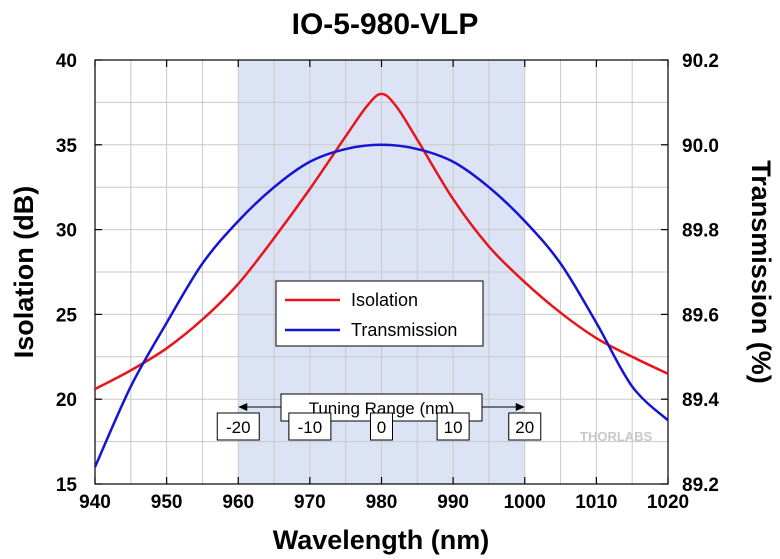  Describe the element at coordinates (700, 146) in the screenshot. I see `y2-tick-label: 90.0` at that location.